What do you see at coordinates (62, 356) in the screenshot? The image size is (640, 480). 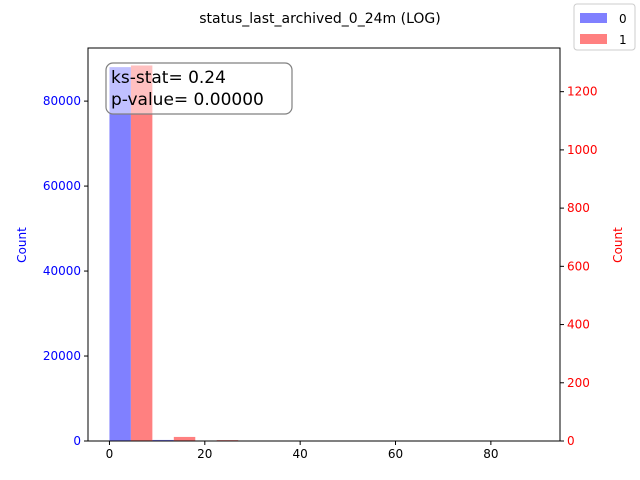 I see `left-tick-label-1: 20000` at bounding box center [62, 356].